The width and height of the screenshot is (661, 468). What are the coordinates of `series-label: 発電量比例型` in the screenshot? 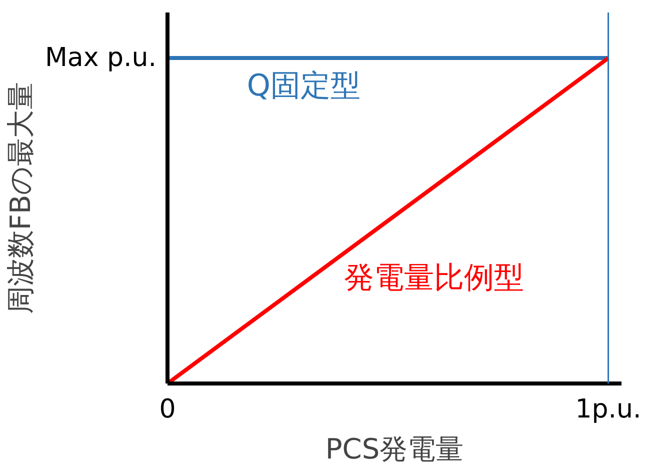 It's located at (434, 278).